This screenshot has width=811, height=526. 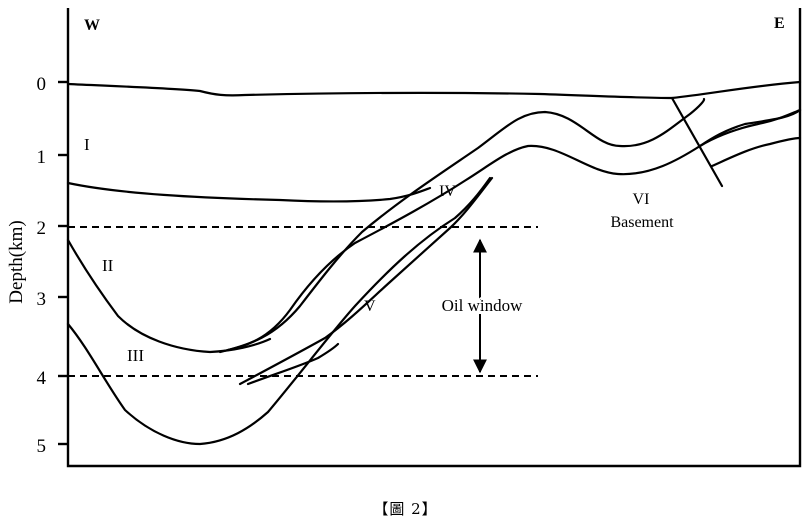 What do you see at coordinates (293, 364) in the screenshot?
I see `band-V-bottom` at bounding box center [293, 364].